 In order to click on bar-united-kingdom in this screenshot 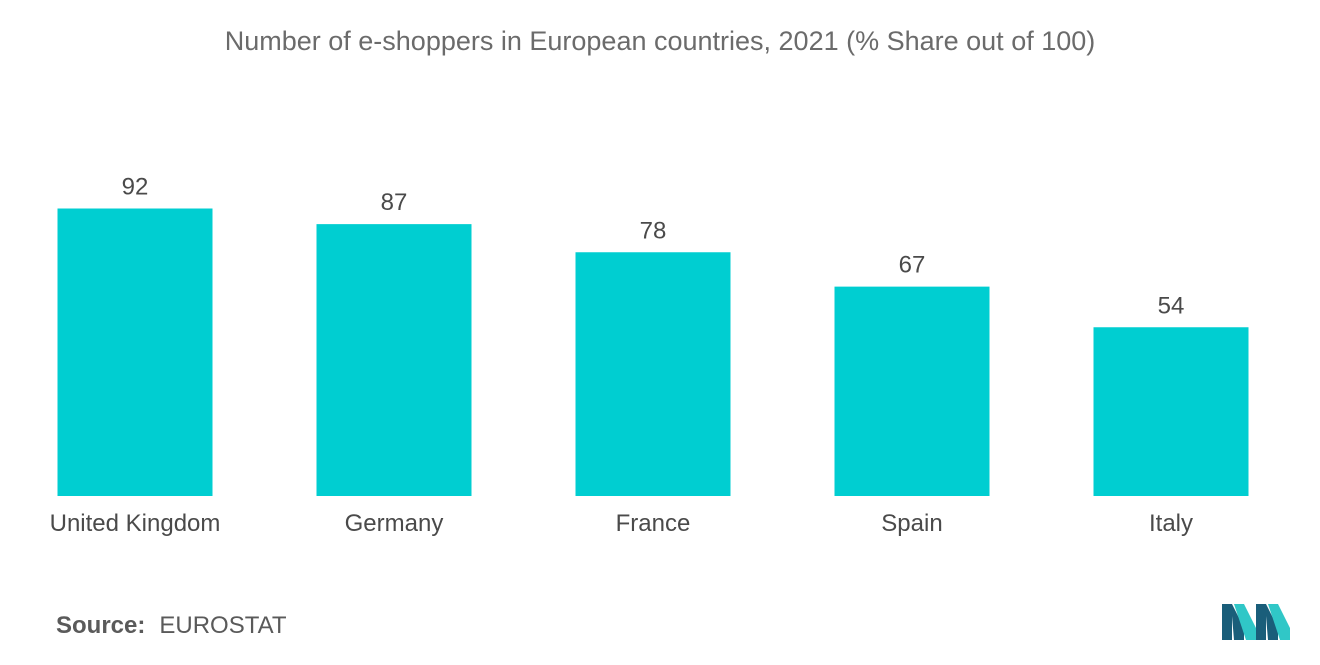, I will do `click(135, 352)`.